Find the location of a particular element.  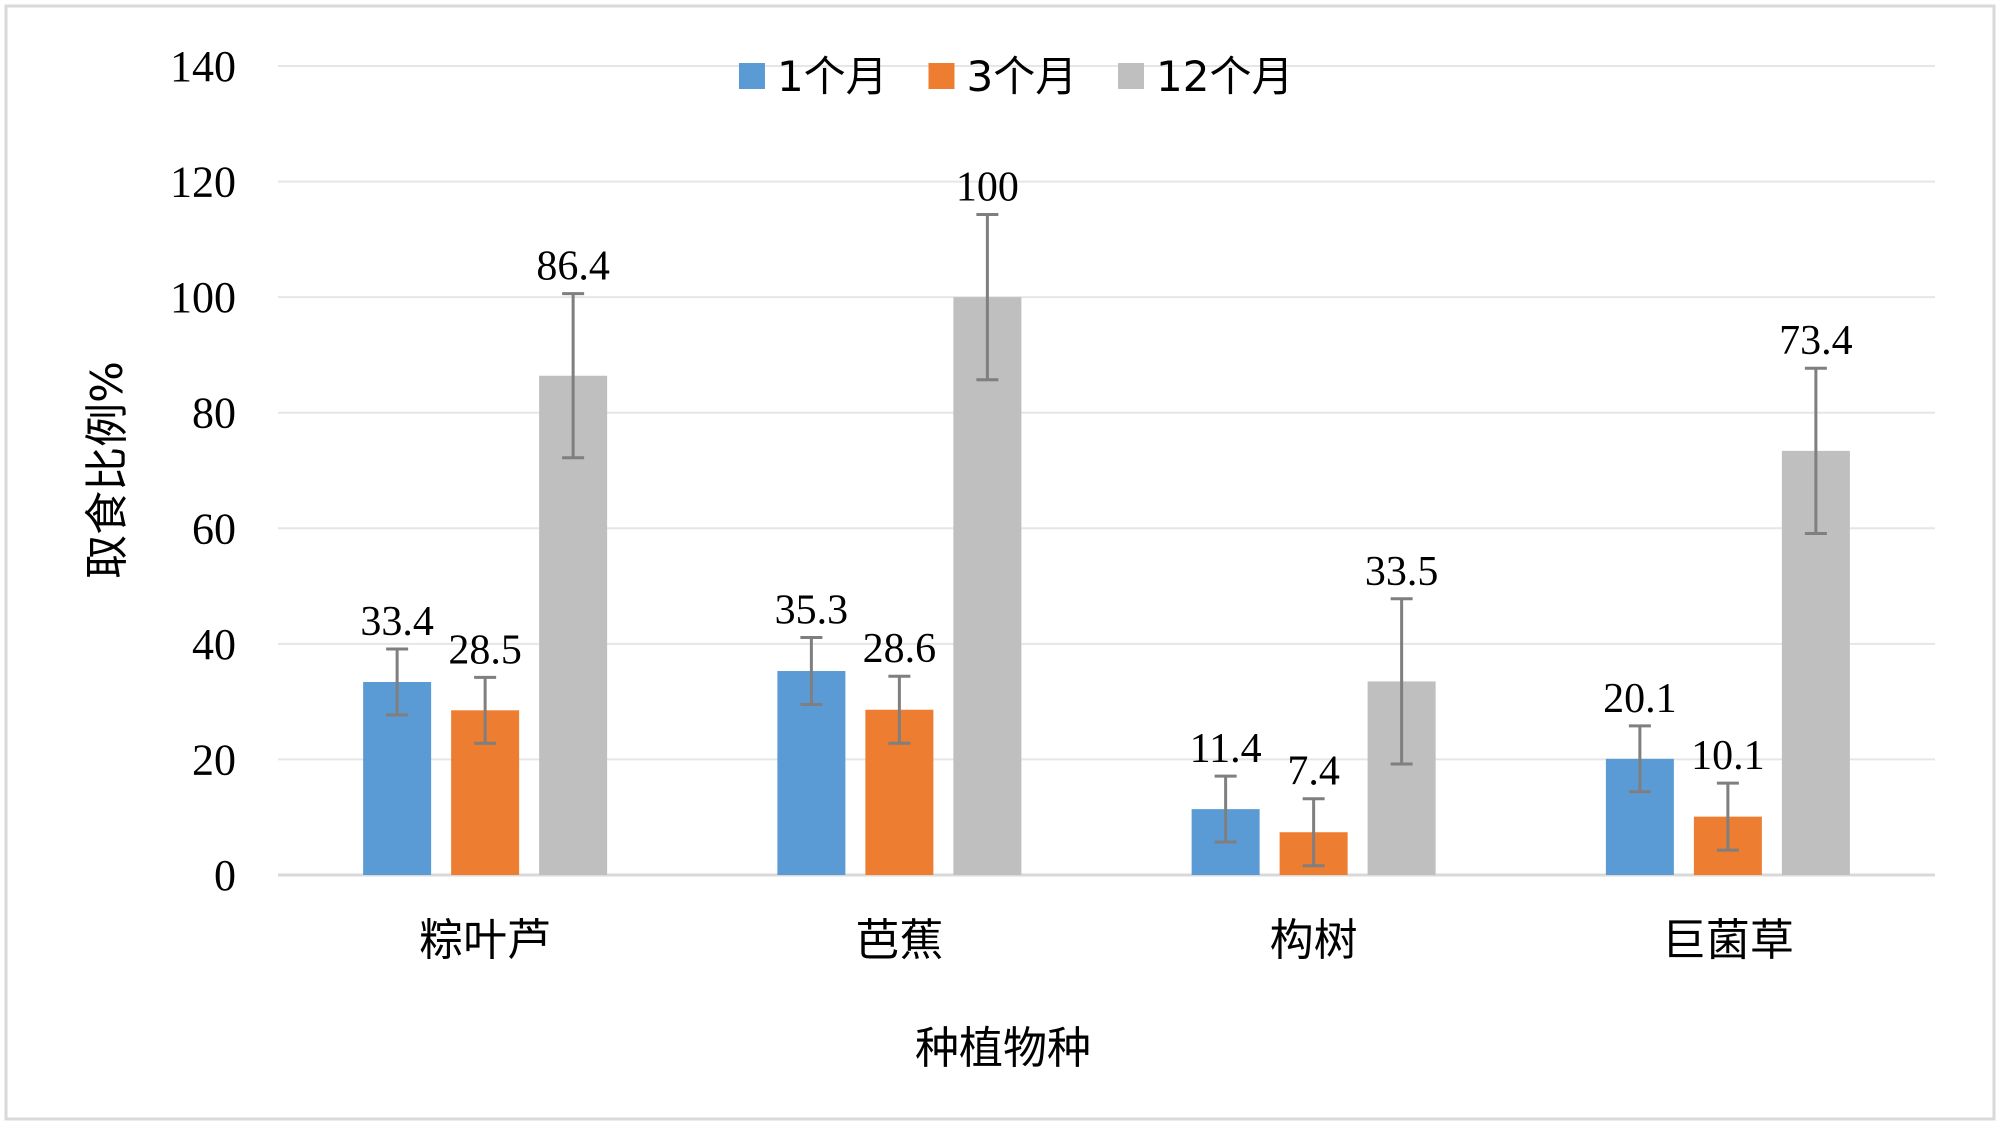

y-tick-label: 140 is located at coordinates (203, 66).